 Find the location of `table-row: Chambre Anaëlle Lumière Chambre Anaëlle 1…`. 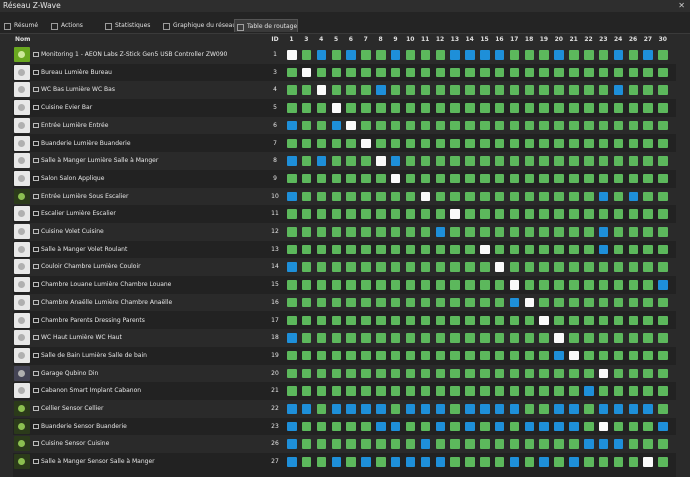

table-row: Chambre Anaëlle Lumière Chambre Anaëlle 1… is located at coordinates (344, 302).